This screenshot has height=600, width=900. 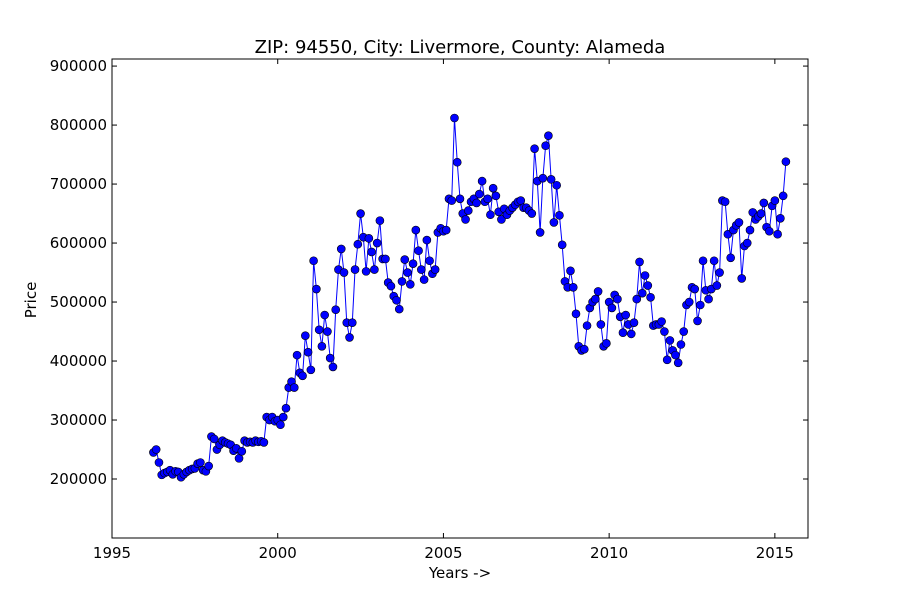 What do you see at coordinates (78, 361) in the screenshot?
I see `y-tick-label: 400000` at bounding box center [78, 361].